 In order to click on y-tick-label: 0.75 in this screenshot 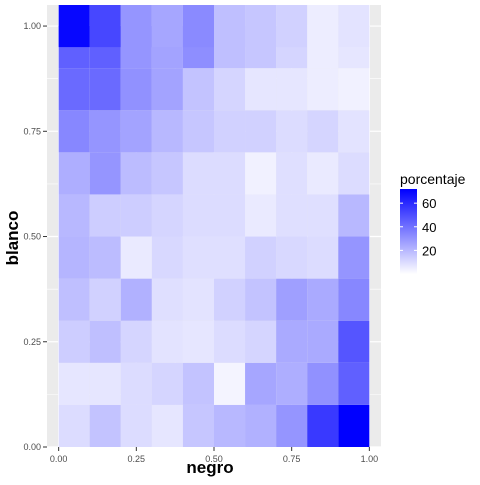, I will do `click(32, 131)`.